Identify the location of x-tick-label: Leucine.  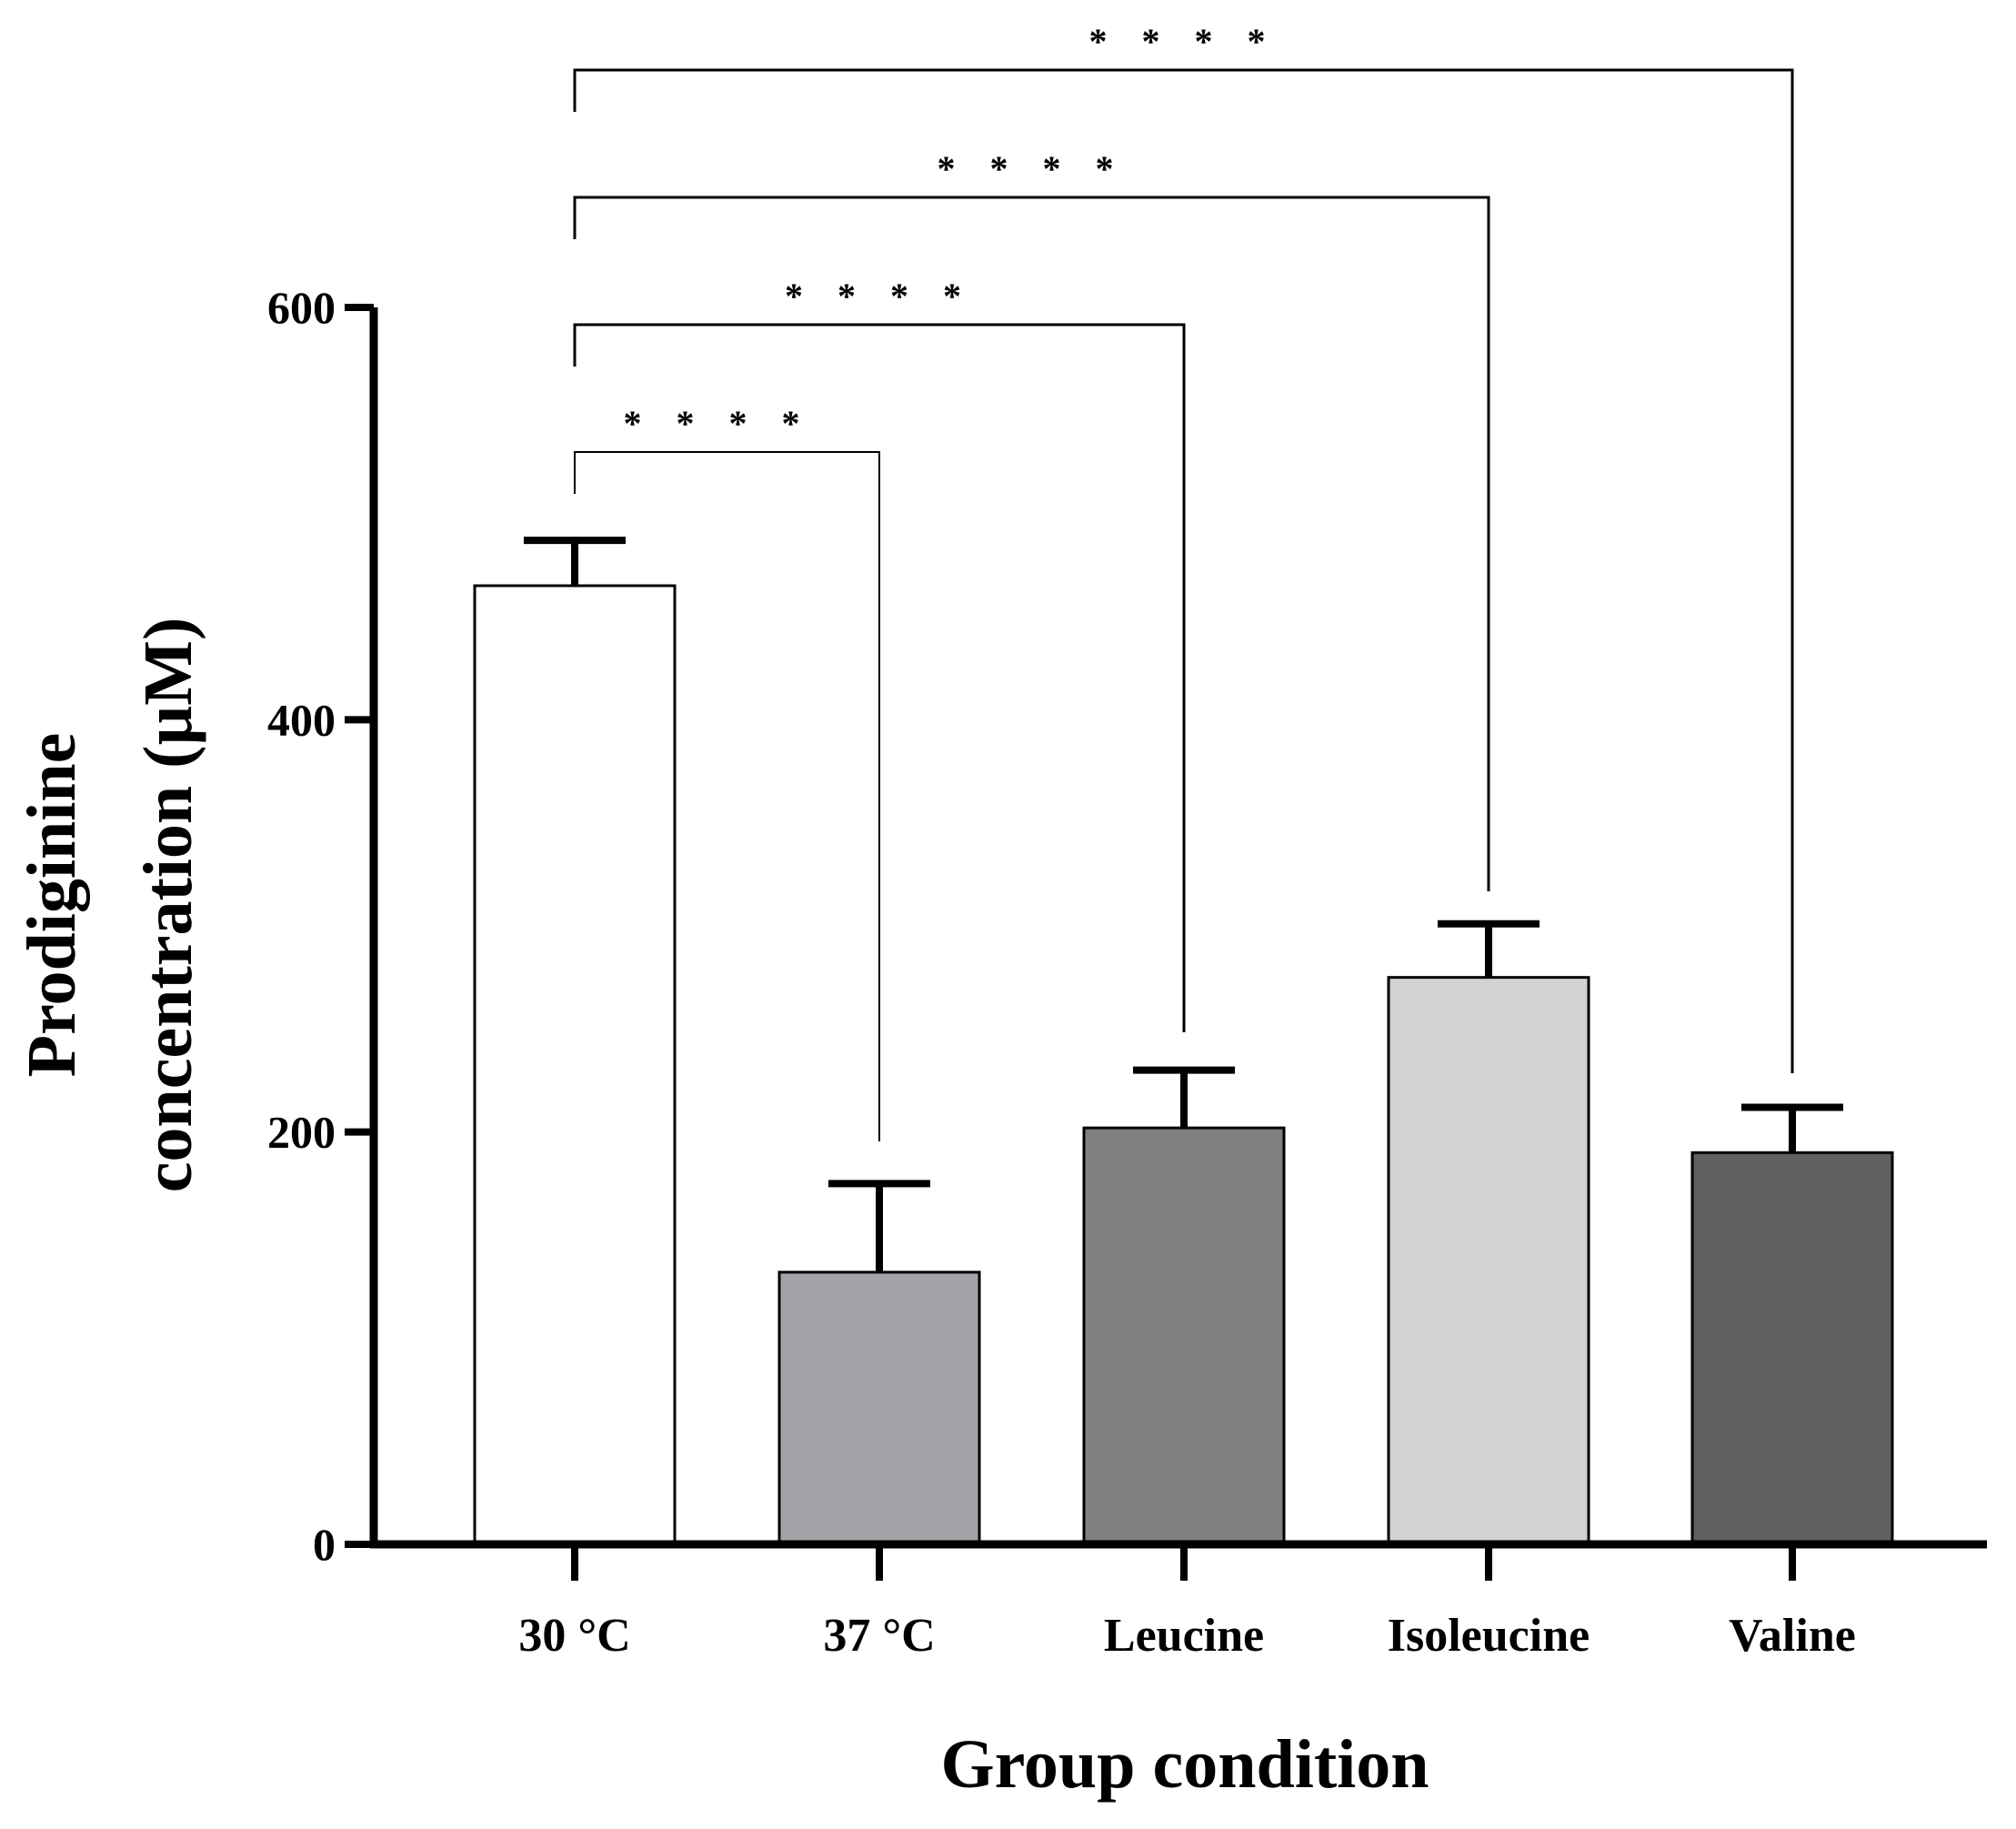
(1184, 1636).